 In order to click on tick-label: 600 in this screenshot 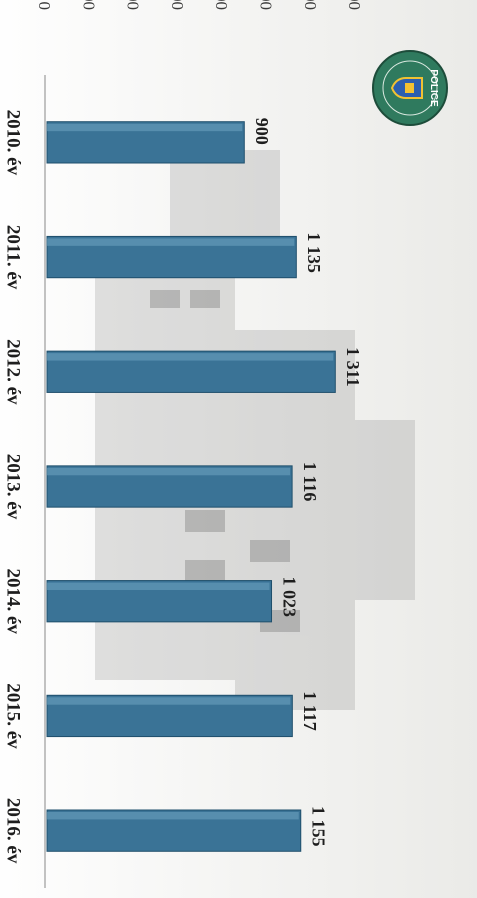, I will do `click(177, 5)`.